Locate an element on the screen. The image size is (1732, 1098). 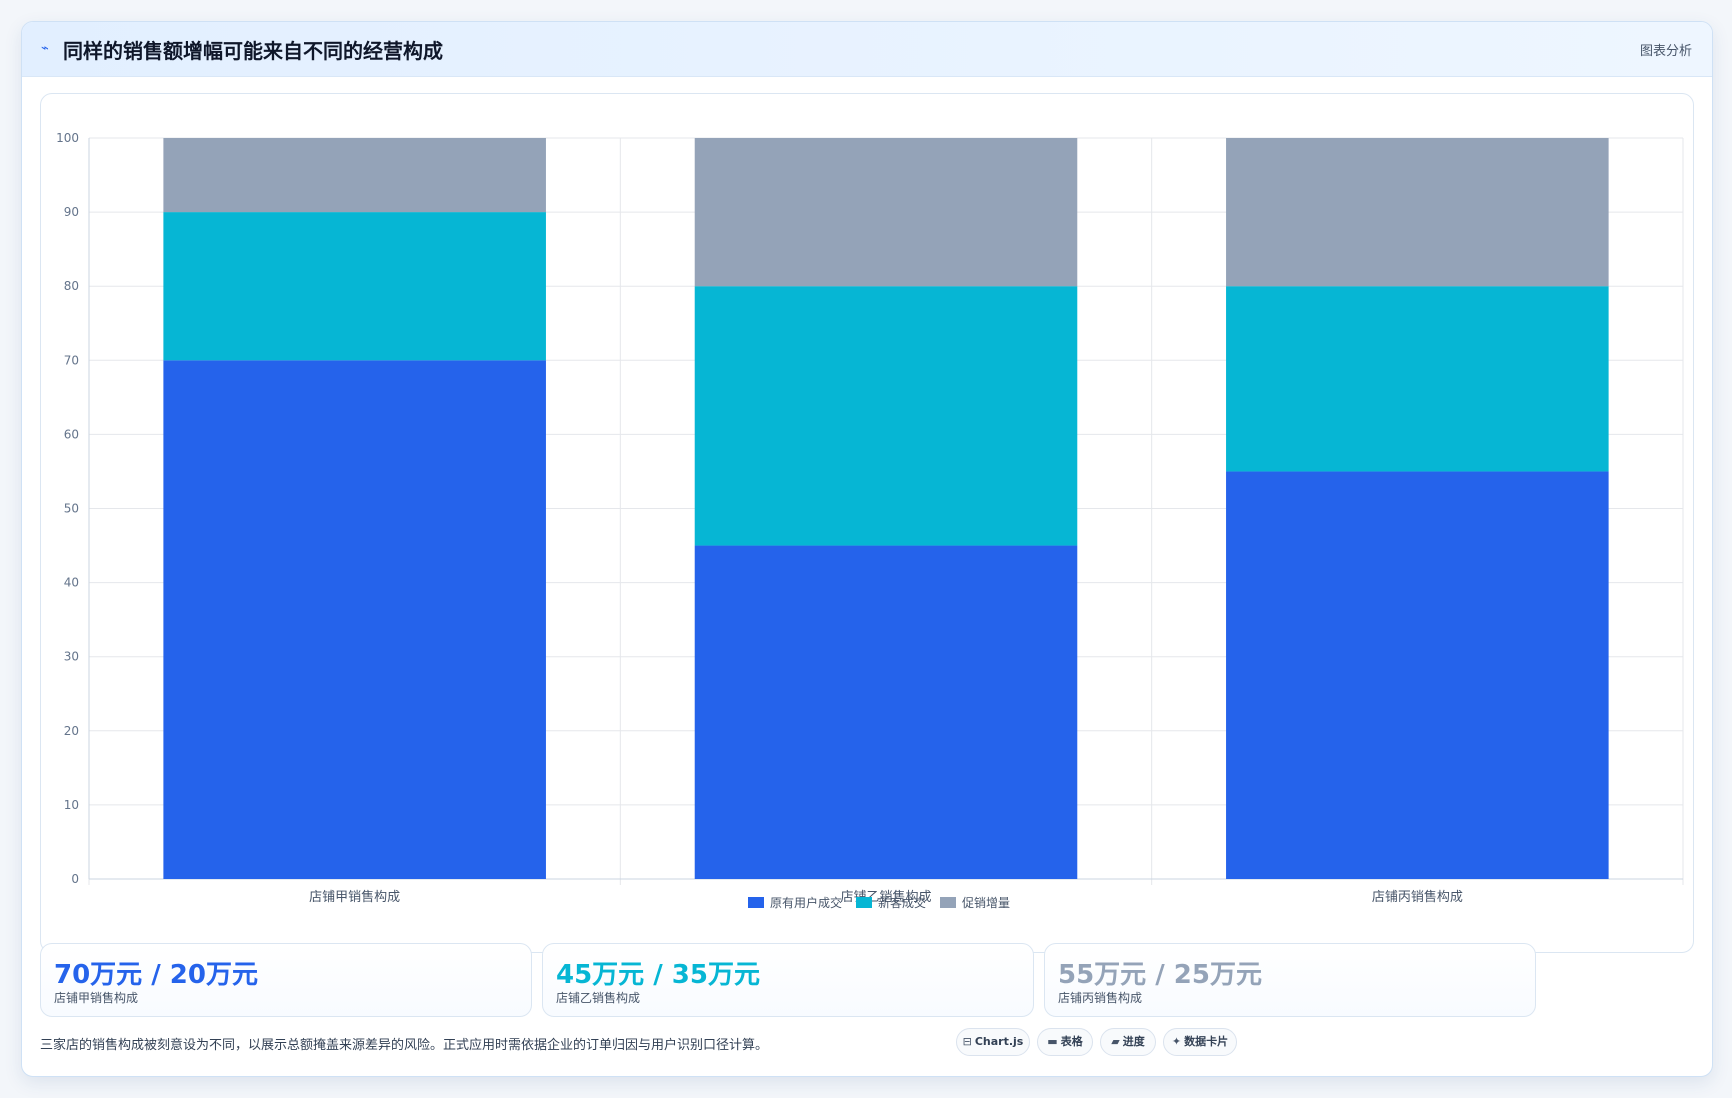
legend-label: 促销增量 is located at coordinates (986, 903).